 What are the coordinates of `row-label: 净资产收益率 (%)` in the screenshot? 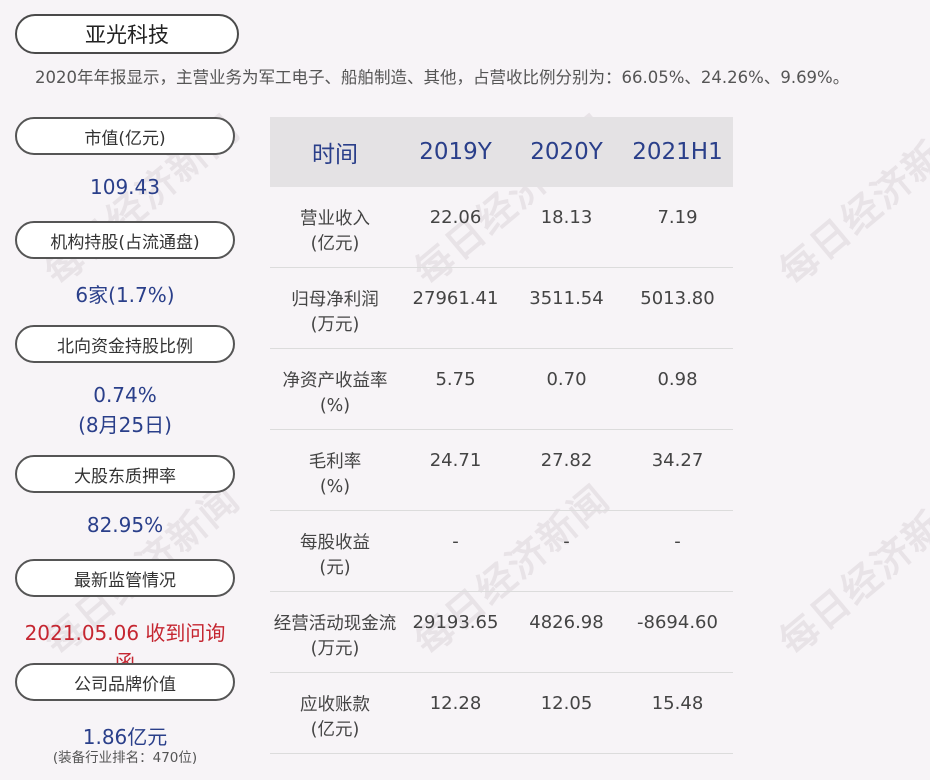 It's located at (335, 393).